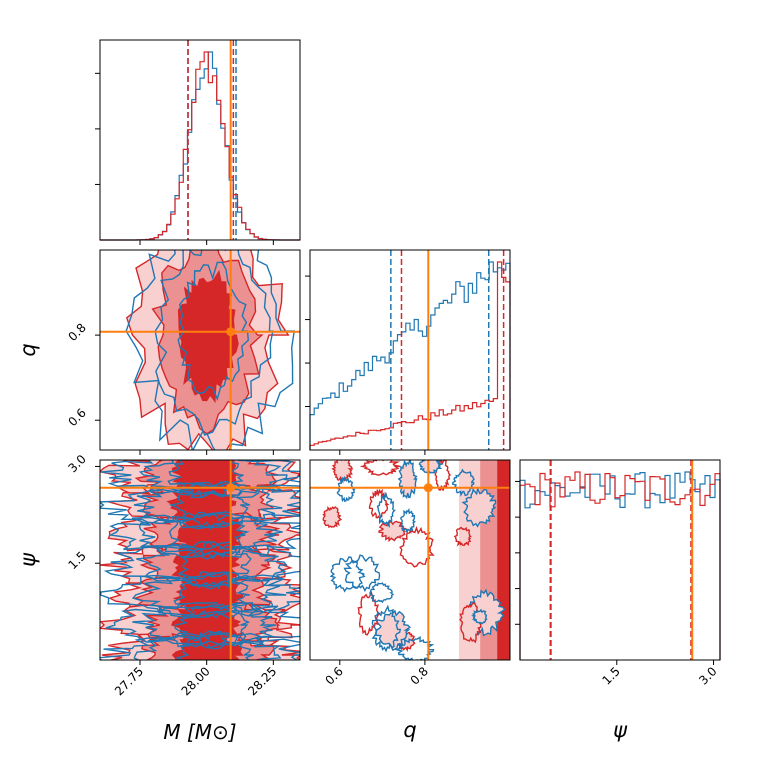 The width and height of the screenshot is (760, 760). I want to click on contour-q-vs-M-marks, so click(200, 350).